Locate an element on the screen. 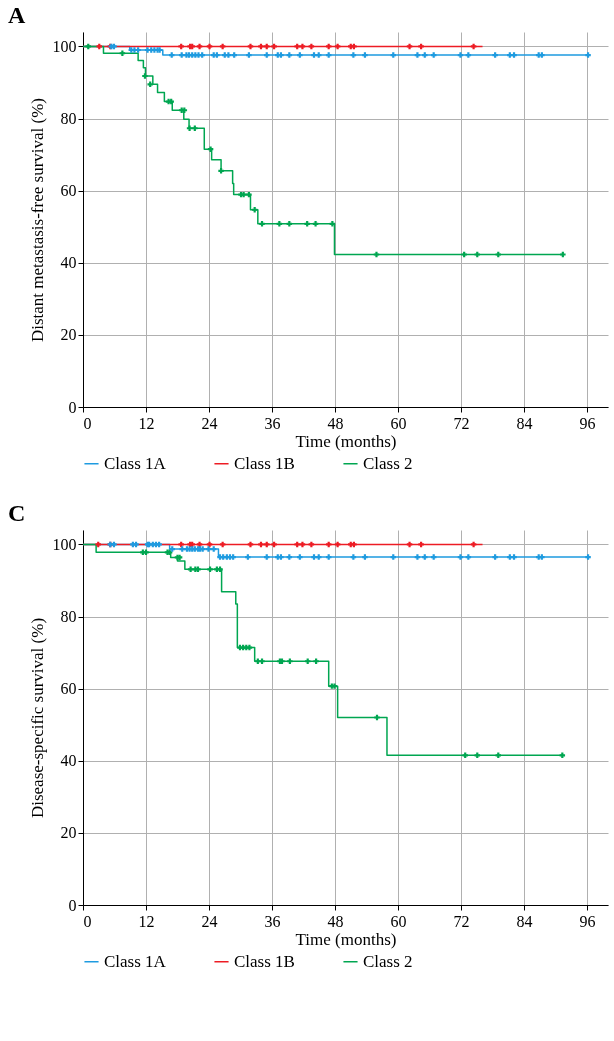  chart-title: C is located at coordinates (17, 513).